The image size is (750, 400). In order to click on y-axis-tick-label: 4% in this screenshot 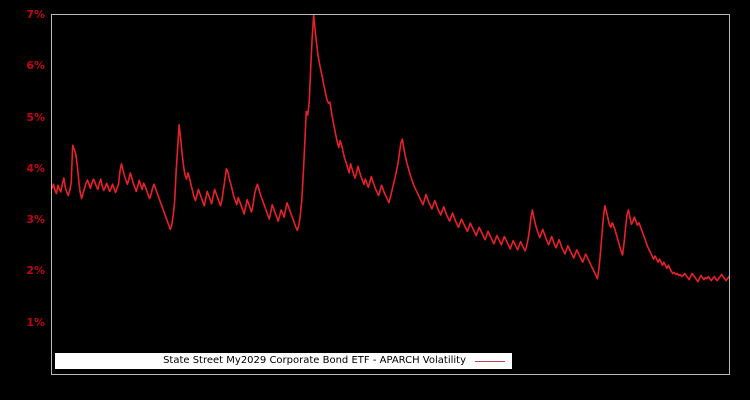, I will do `click(35, 168)`.